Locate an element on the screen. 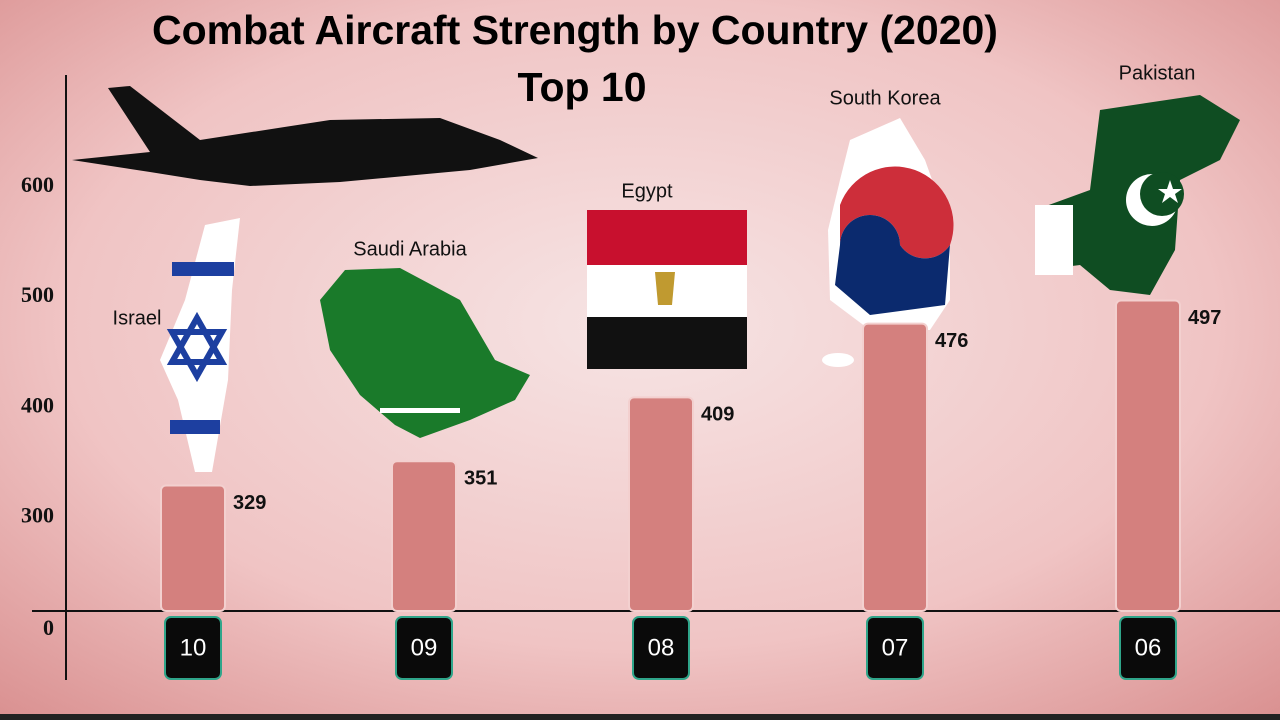 Image resolution: width=1280 pixels, height=720 pixels. x-tick-label: 08 is located at coordinates (661, 647).